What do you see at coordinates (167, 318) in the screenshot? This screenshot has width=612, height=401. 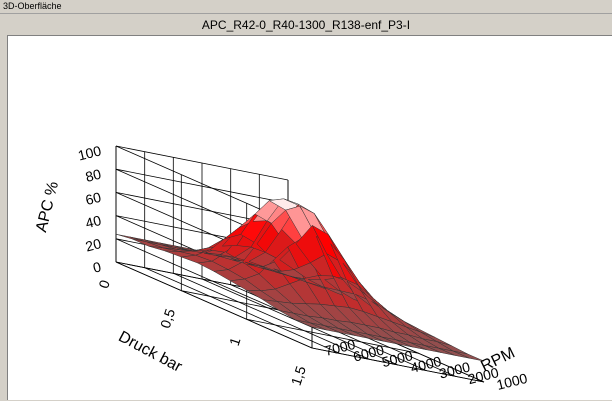 I see `y-tick-label: 0,5` at bounding box center [167, 318].